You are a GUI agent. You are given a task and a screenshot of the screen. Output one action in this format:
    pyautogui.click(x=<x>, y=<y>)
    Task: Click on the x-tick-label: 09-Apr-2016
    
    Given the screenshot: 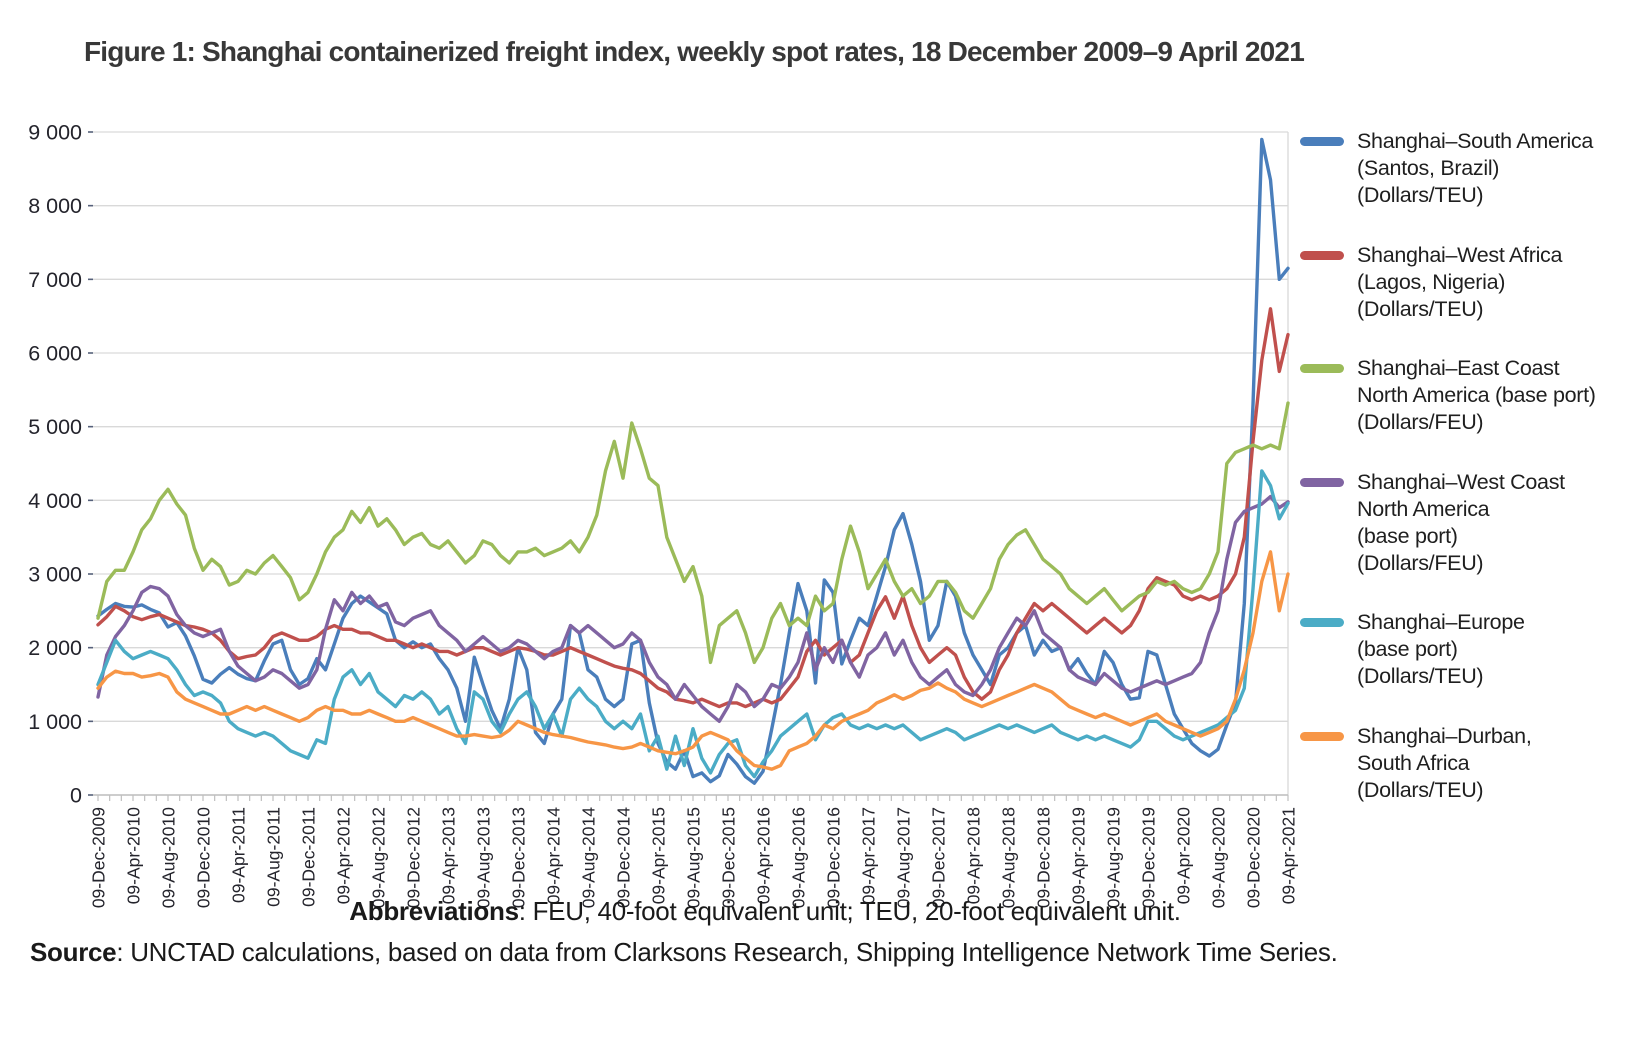 What is the action you would take?
    pyautogui.click(x=764, y=855)
    